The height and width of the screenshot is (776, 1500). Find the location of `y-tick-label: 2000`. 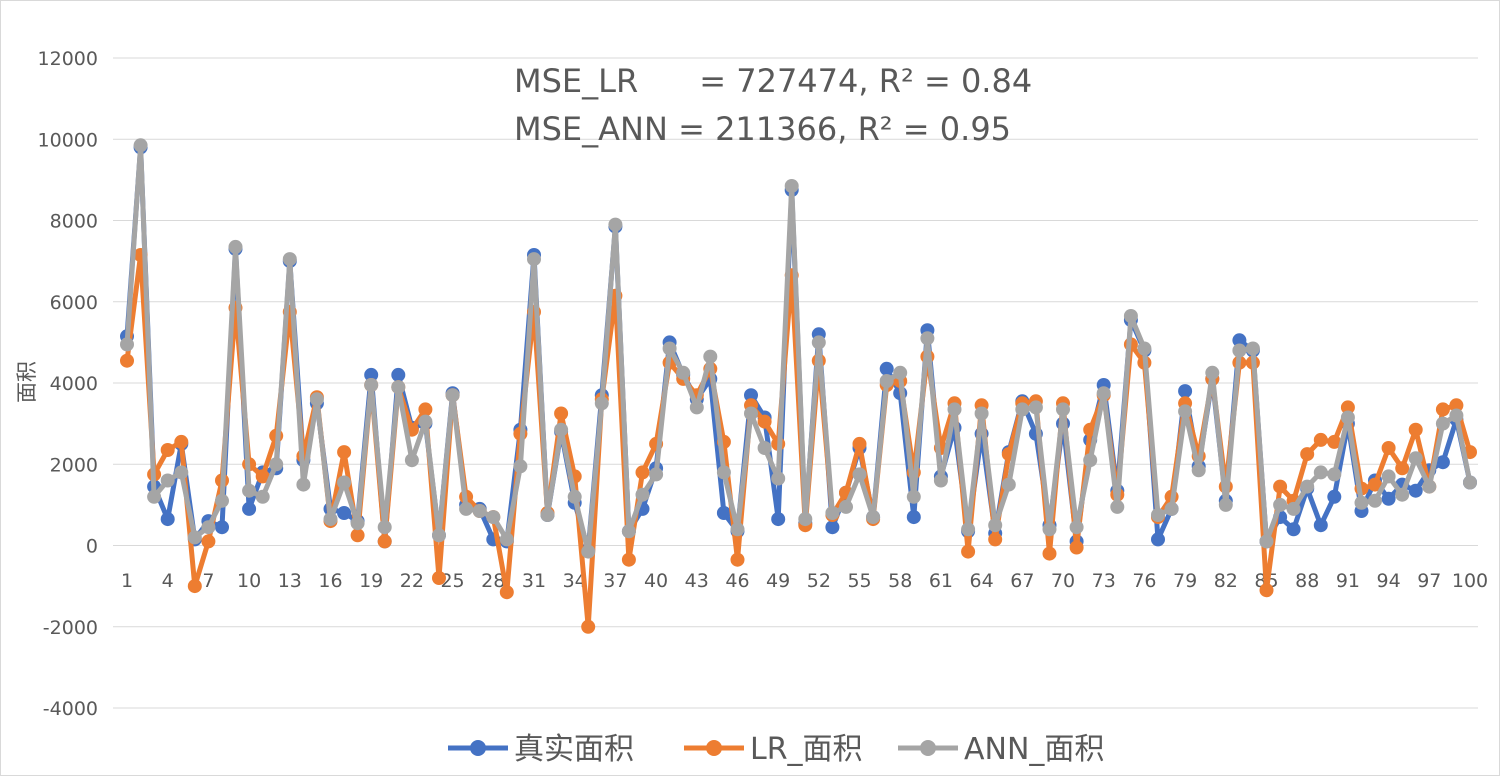

y-tick-label: 2000 is located at coordinates (74, 465).